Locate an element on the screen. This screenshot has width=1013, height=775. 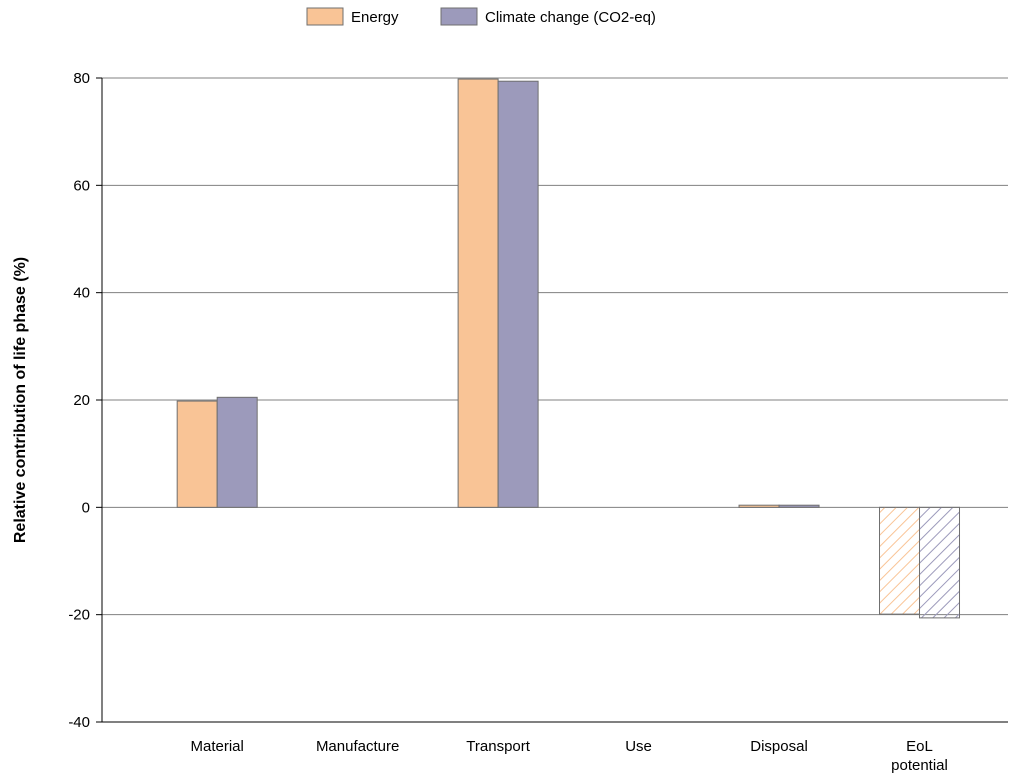
bar-energy-eol-potential is located at coordinates (900, 560).